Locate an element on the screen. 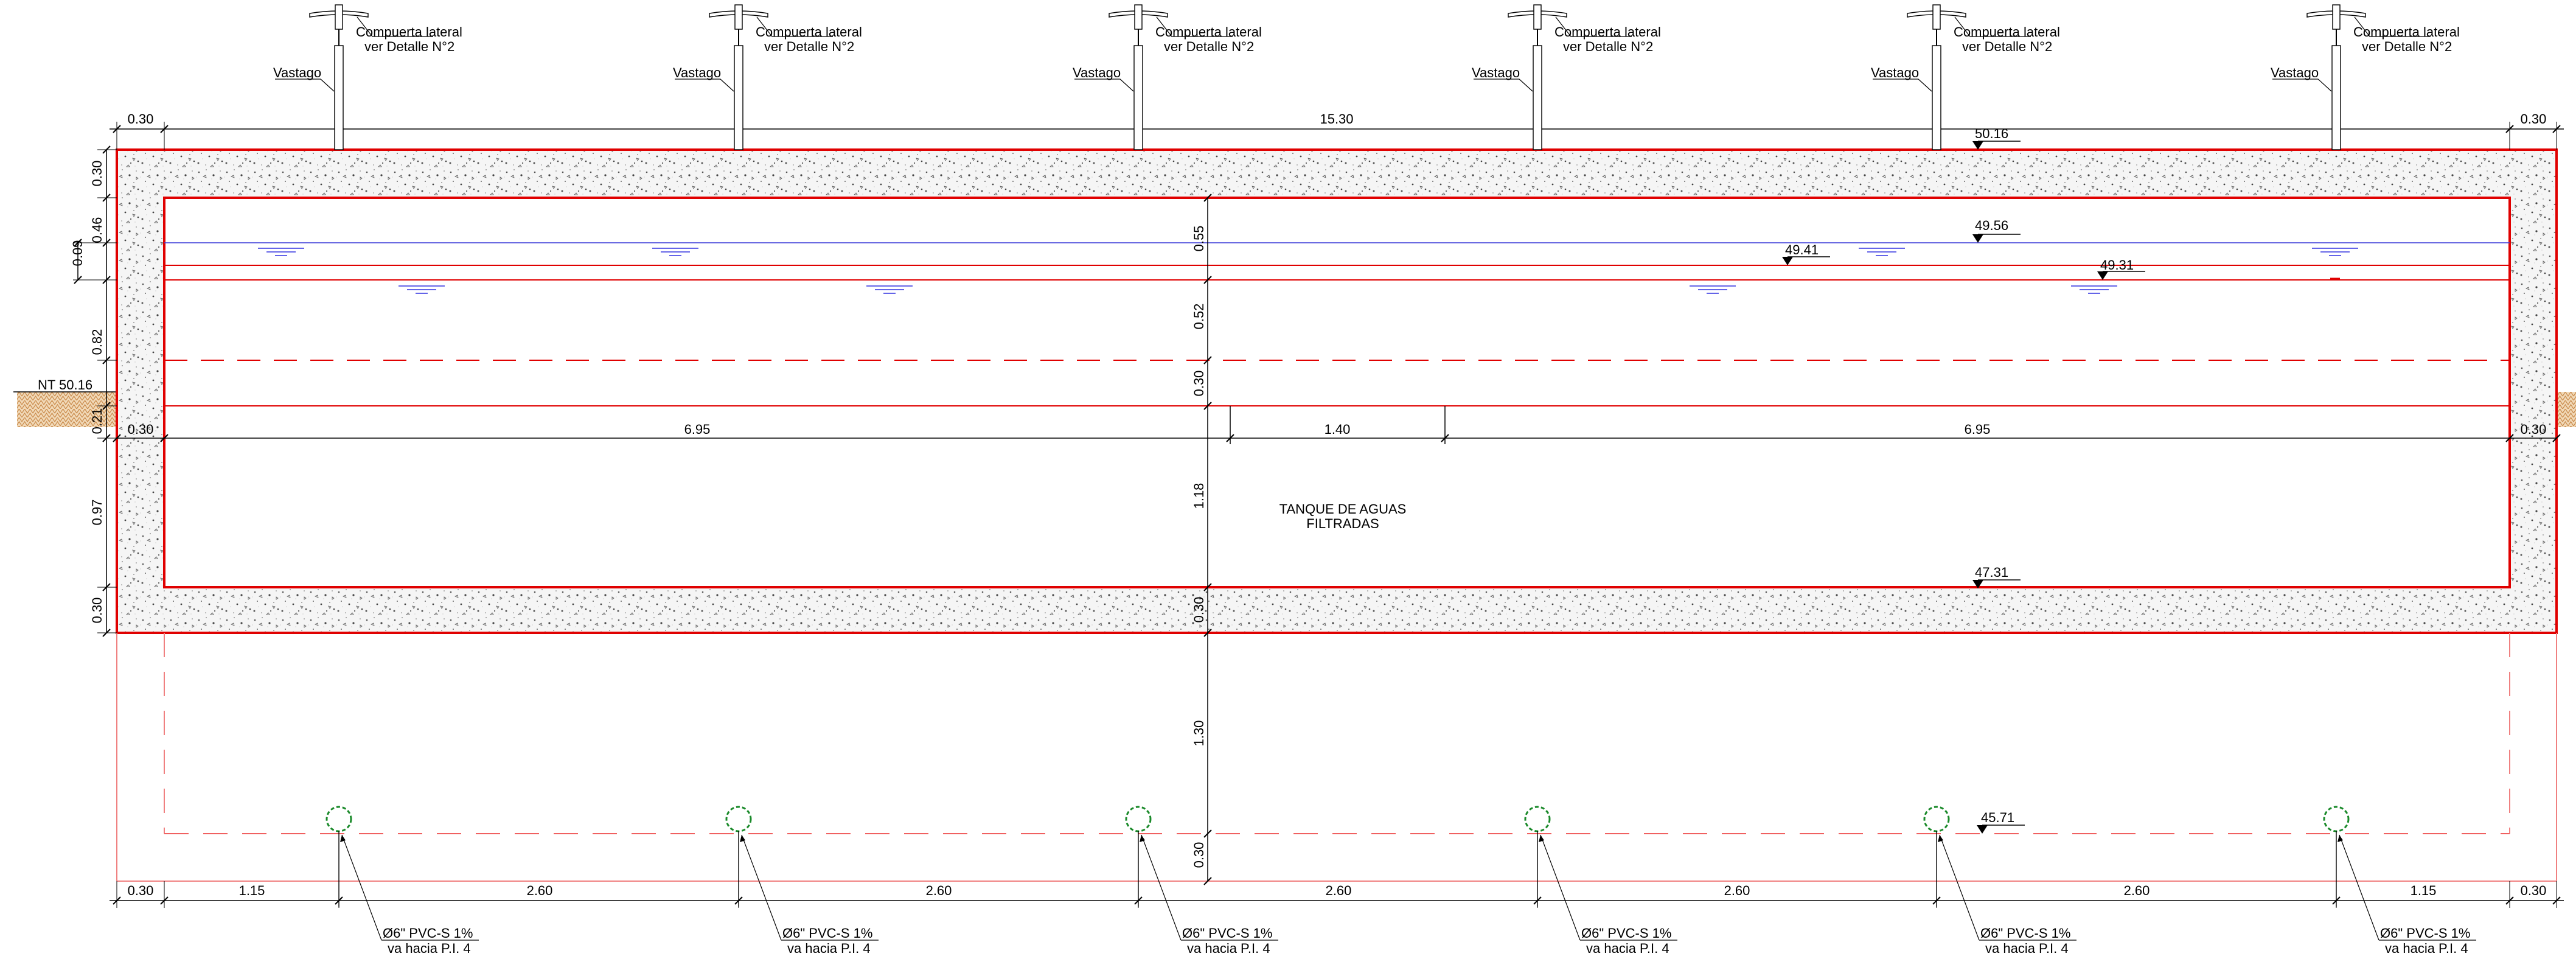 The image size is (2576, 973). dim-left-middle: 0.82 is located at coordinates (97, 342).